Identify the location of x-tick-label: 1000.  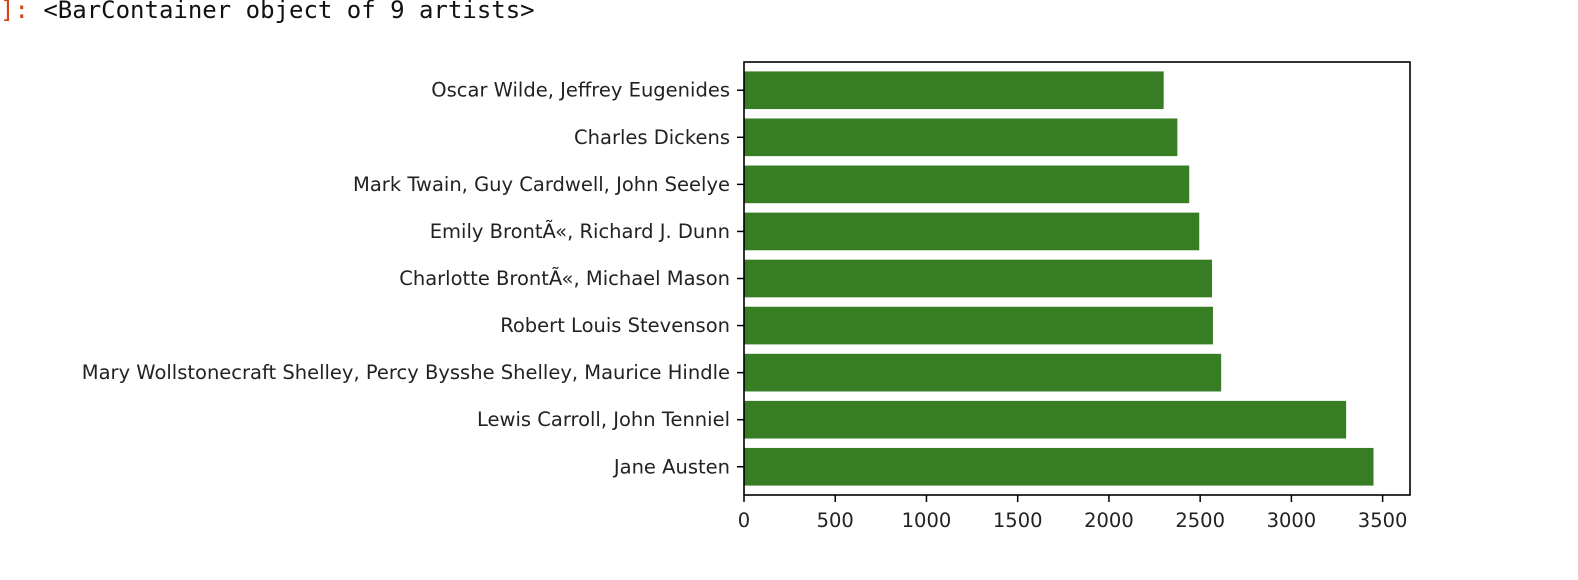
(927, 520).